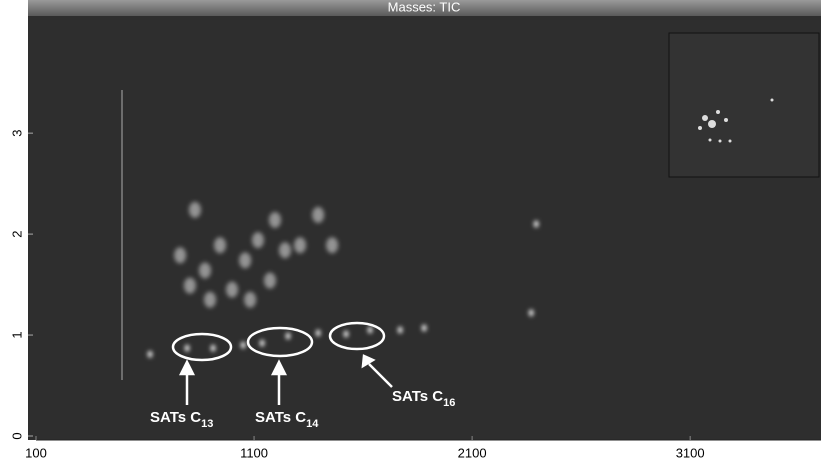  What do you see at coordinates (16, 334) in the screenshot?
I see `y-tick-label: 1` at bounding box center [16, 334].